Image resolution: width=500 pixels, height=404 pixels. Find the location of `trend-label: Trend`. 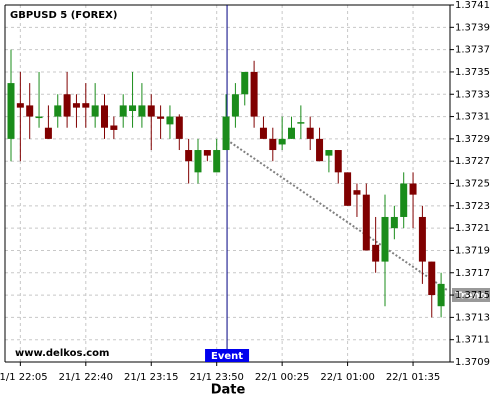

trend-label: Trend is located at coordinates (471, 296).